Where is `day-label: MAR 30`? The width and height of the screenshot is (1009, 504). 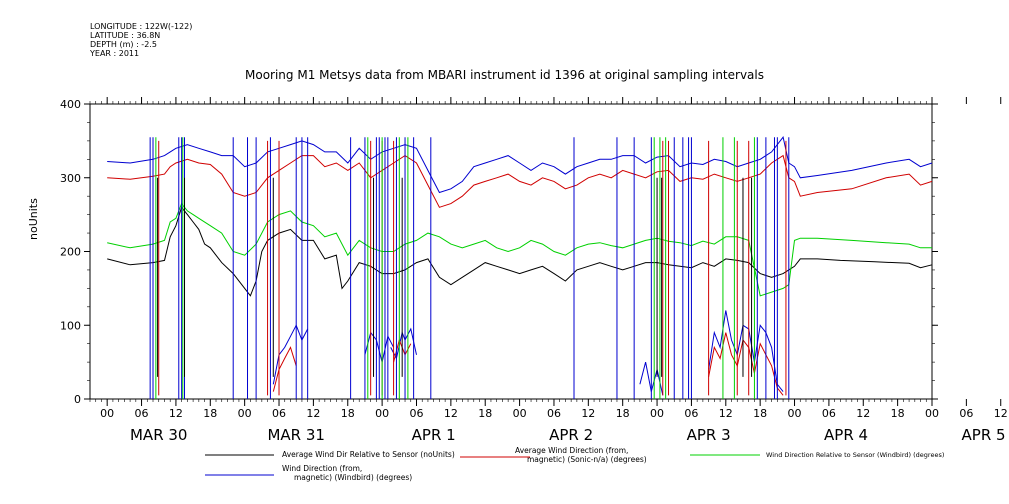 day-label: MAR 30 is located at coordinates (158, 435).